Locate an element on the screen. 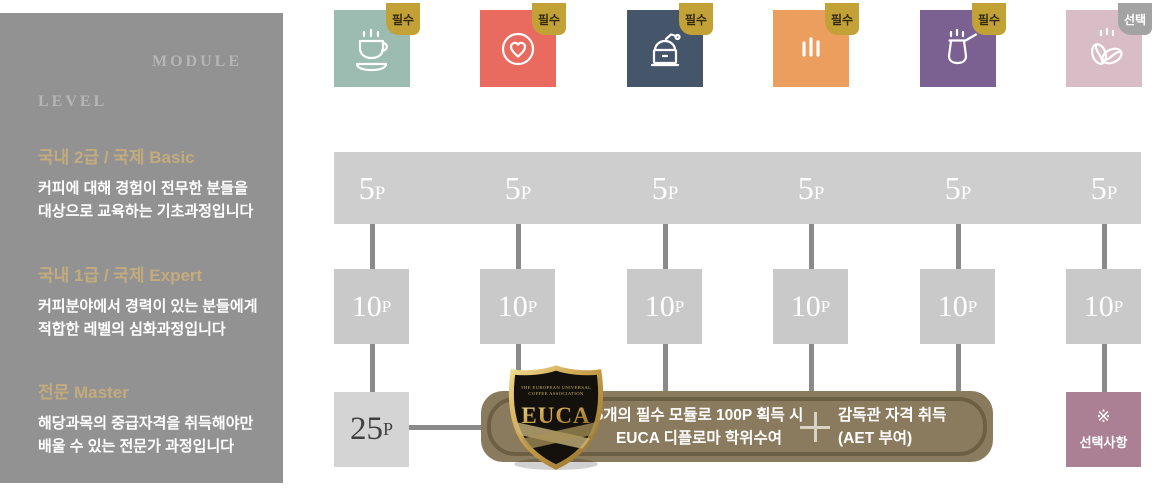 This screenshot has width=1154, height=490. supervisor-line2: (AET 부여) is located at coordinates (875, 438).